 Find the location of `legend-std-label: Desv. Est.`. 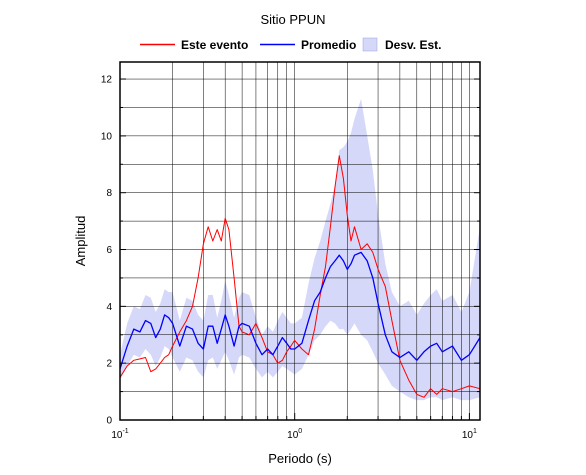

legend-std-label: Desv. Est. is located at coordinates (413, 45).